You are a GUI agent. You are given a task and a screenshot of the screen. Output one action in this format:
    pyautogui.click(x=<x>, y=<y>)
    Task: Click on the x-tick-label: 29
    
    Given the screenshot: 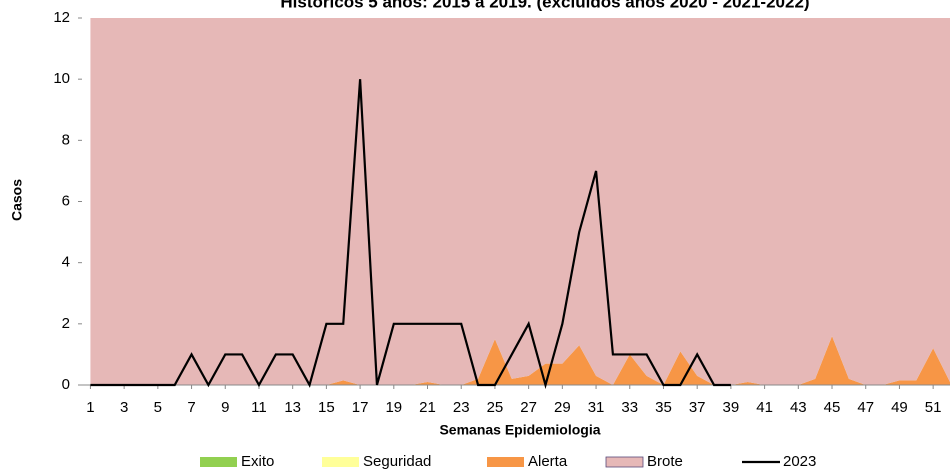 What is the action you would take?
    pyautogui.click(x=562, y=407)
    